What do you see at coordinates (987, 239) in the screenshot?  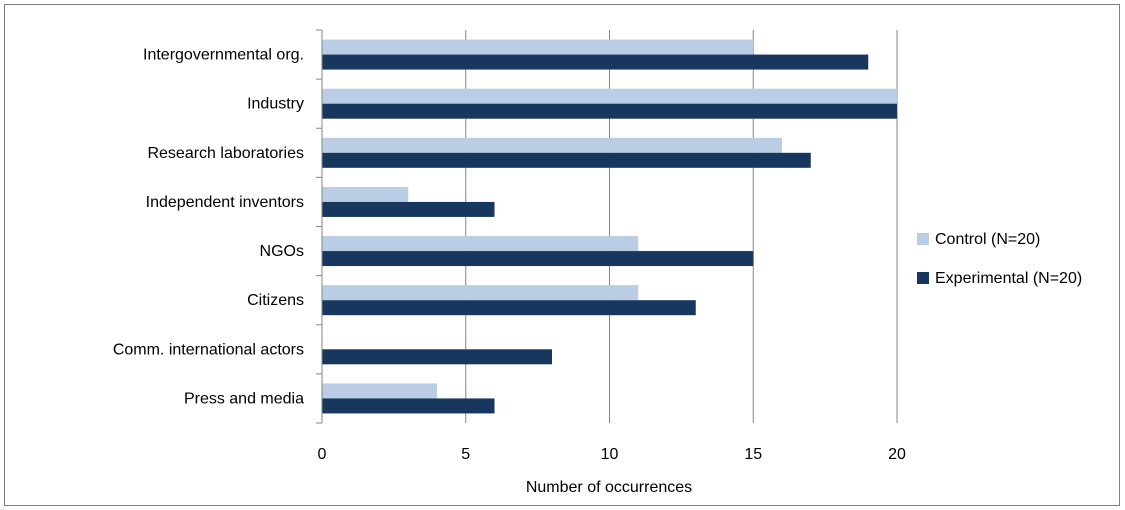 I see `legend-label-control: Control (N=20)` at bounding box center [987, 239].